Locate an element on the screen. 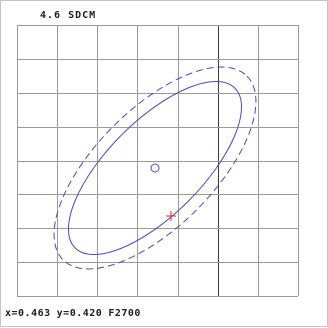  measurement-cross-marker is located at coordinates (171, 216).